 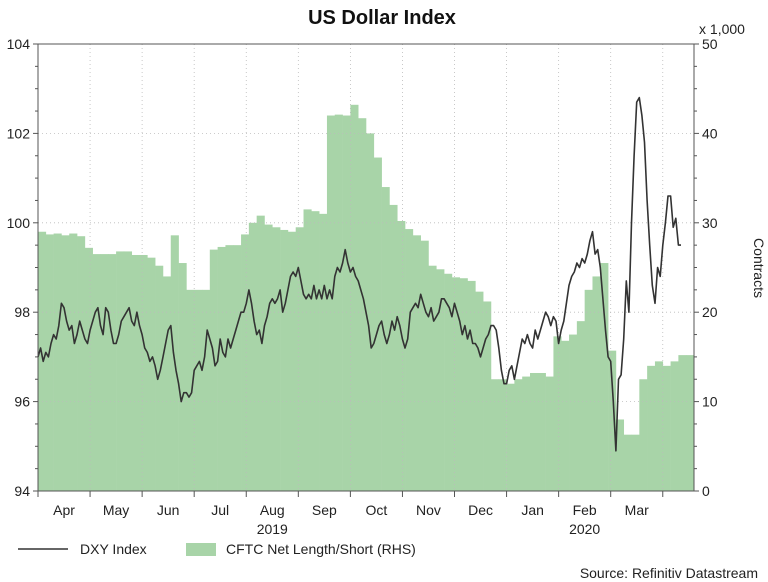 What do you see at coordinates (669, 573) in the screenshot?
I see `source-note: Source: Refinitiv Datastream` at bounding box center [669, 573].